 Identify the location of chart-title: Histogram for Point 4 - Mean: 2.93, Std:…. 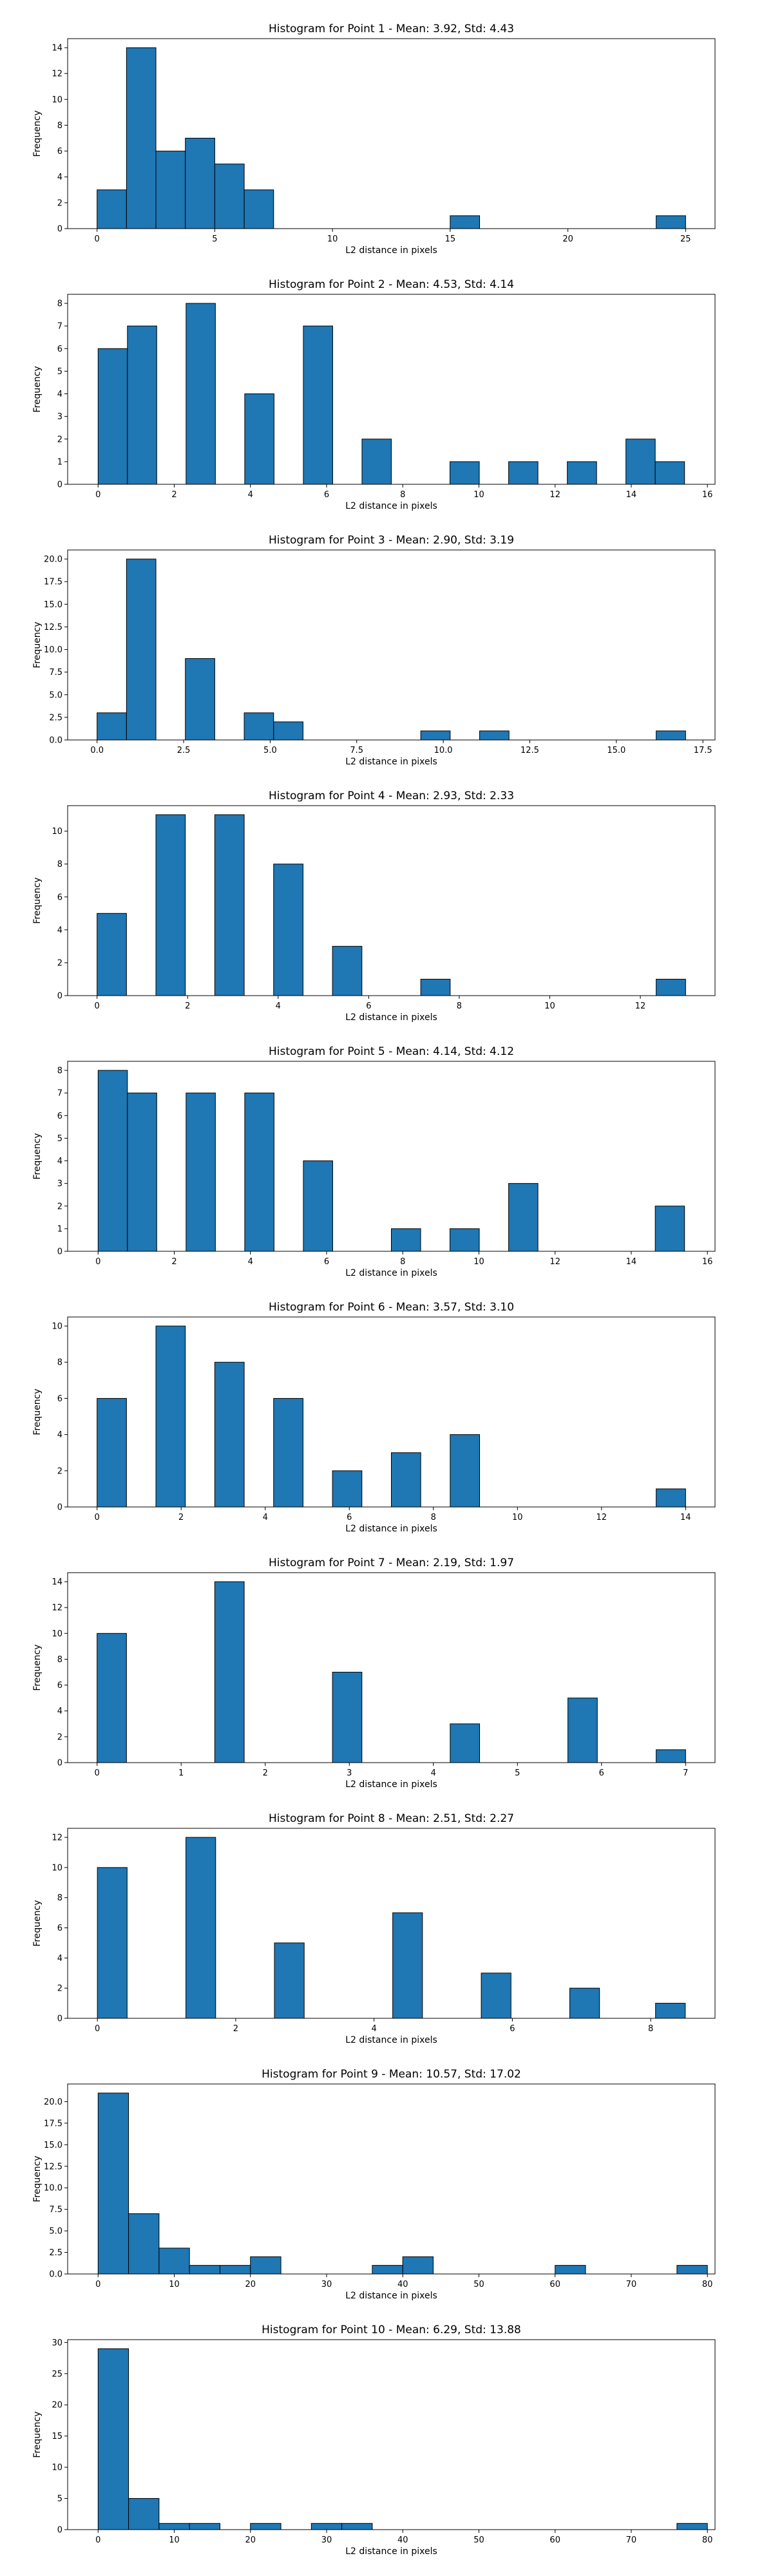
(391, 796).